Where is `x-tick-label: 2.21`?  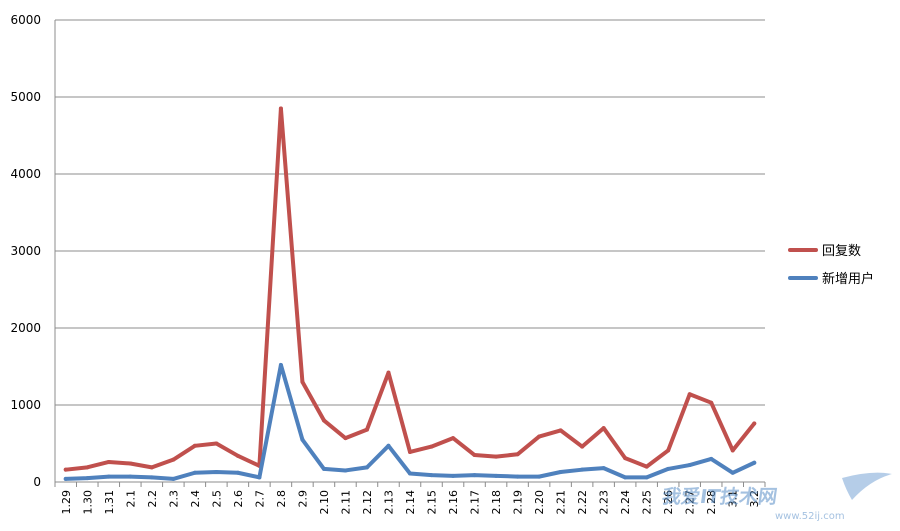
x-tick-label: 2.21 is located at coordinates (561, 502).